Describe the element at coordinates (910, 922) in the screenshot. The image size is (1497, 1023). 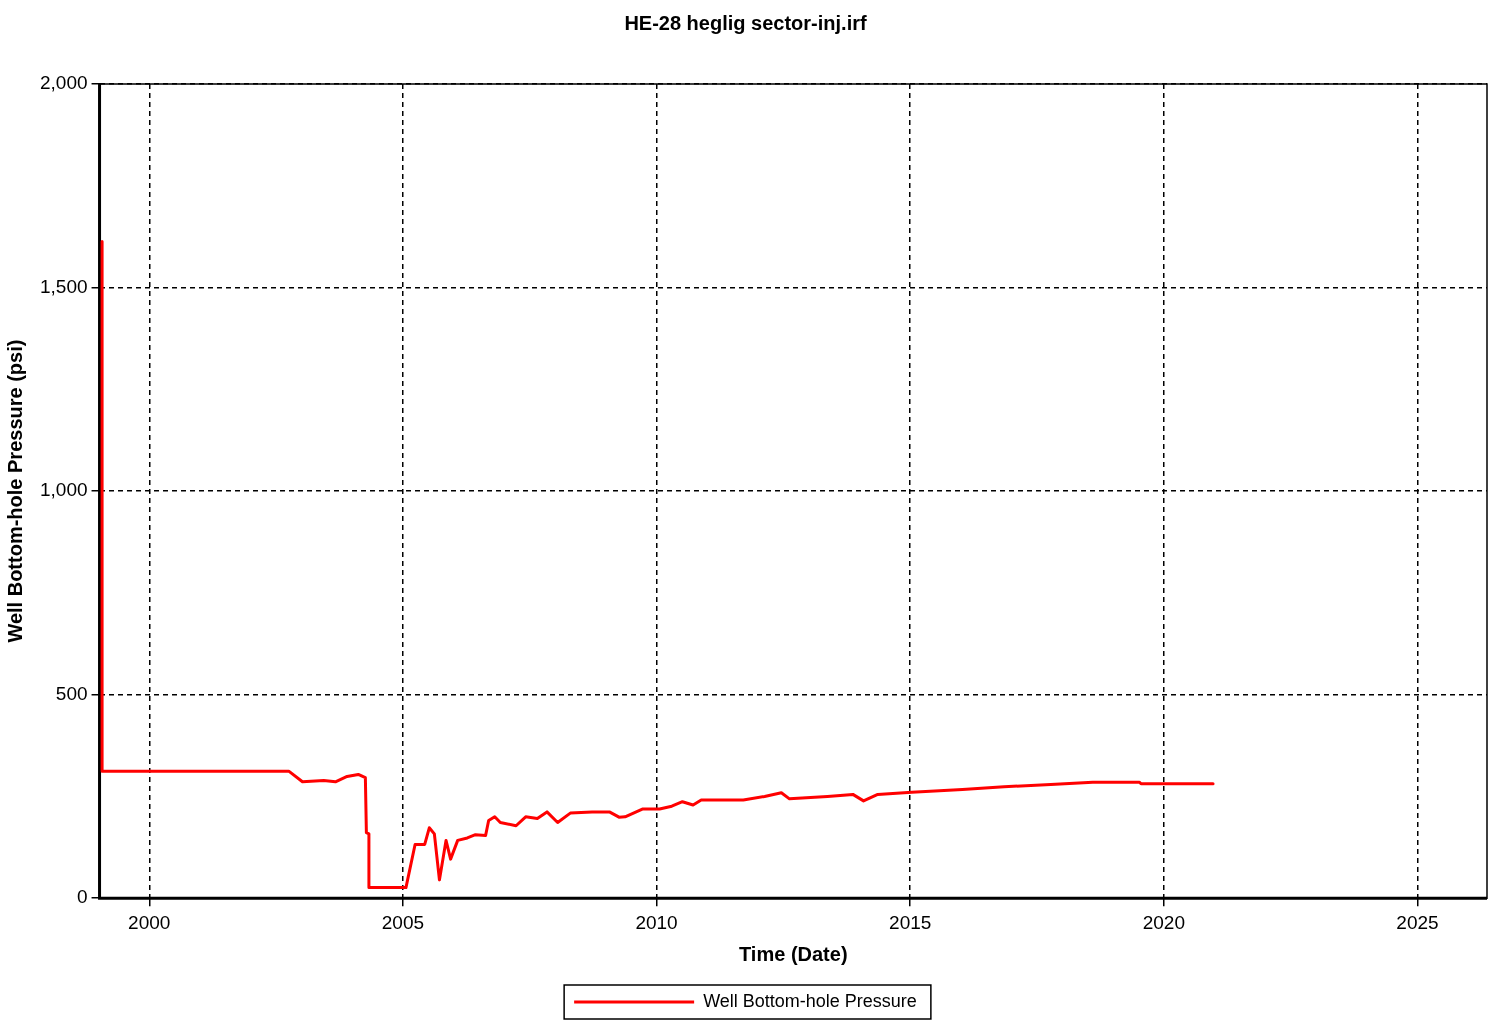
I see `x-tick-label: 2015` at that location.